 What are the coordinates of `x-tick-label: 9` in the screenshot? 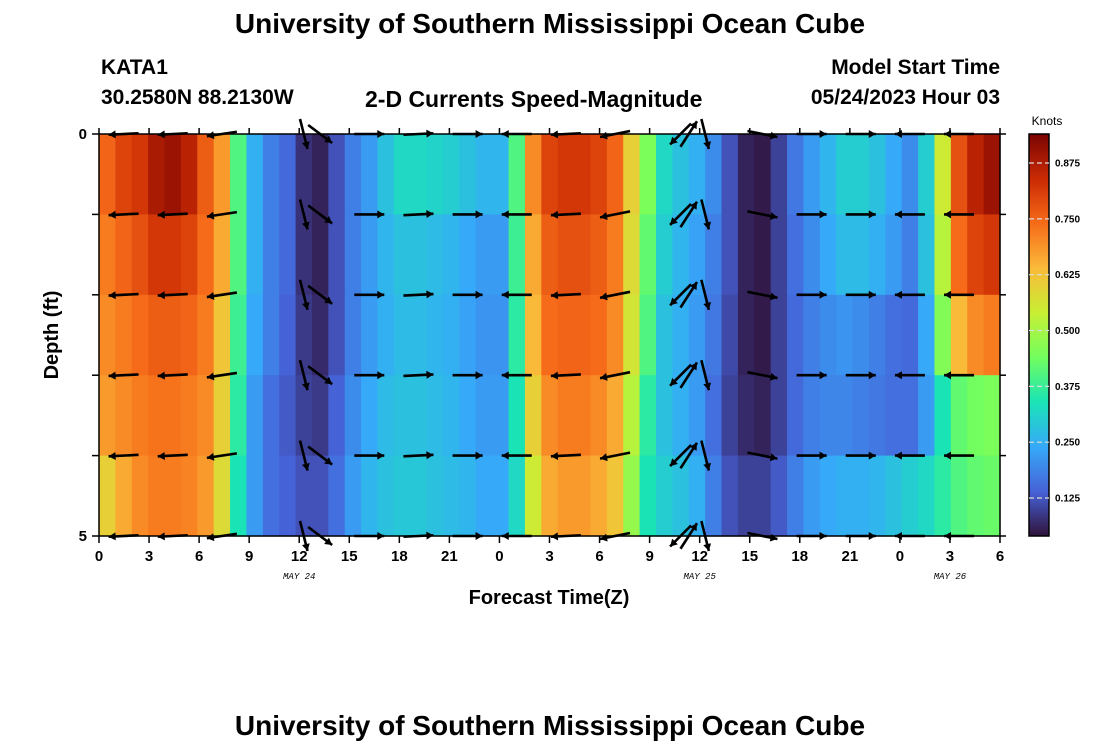 It's located at (649, 556).